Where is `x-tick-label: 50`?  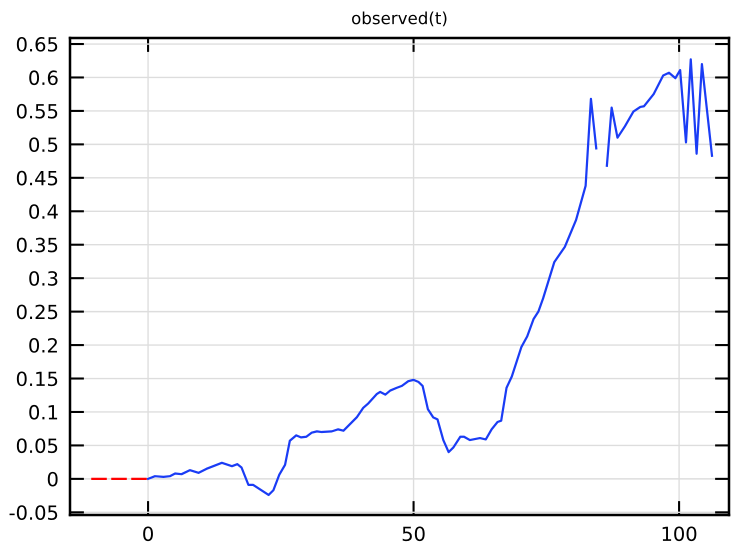 x-tick-label: 50 is located at coordinates (413, 534).